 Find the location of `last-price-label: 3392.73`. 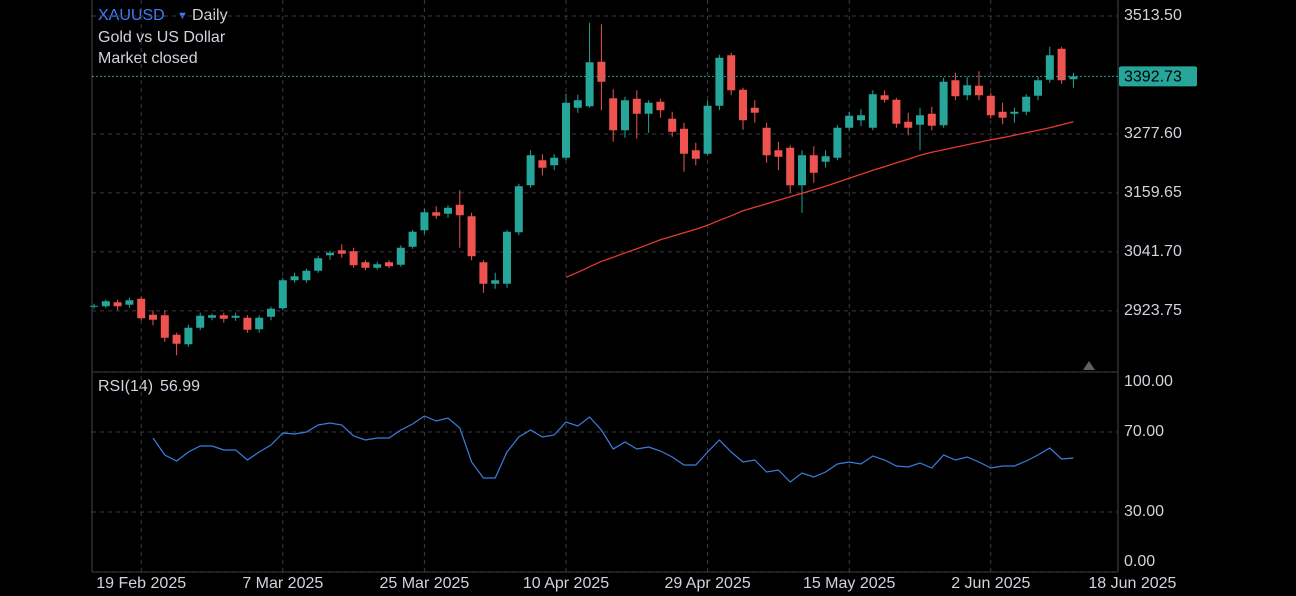

last-price-label: 3392.73 is located at coordinates (1153, 77).